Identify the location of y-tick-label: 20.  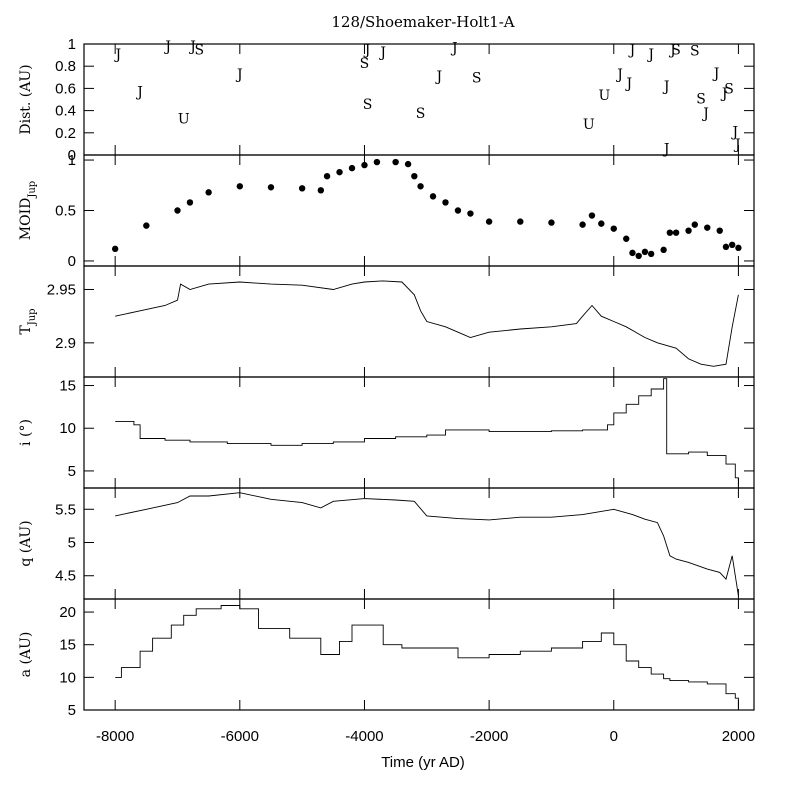
(67, 612).